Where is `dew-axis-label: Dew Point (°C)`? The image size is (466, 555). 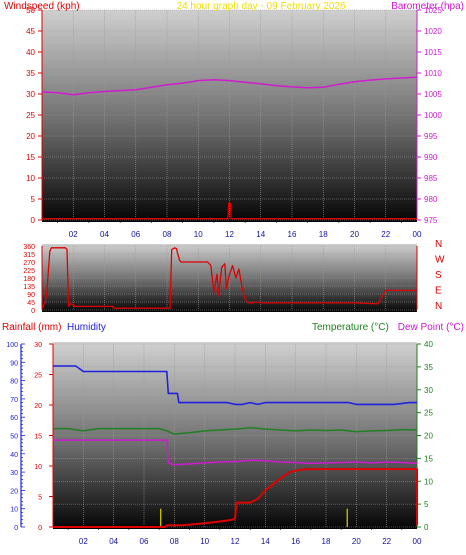
dew-axis-label: Dew Point (°C) is located at coordinates (431, 327).